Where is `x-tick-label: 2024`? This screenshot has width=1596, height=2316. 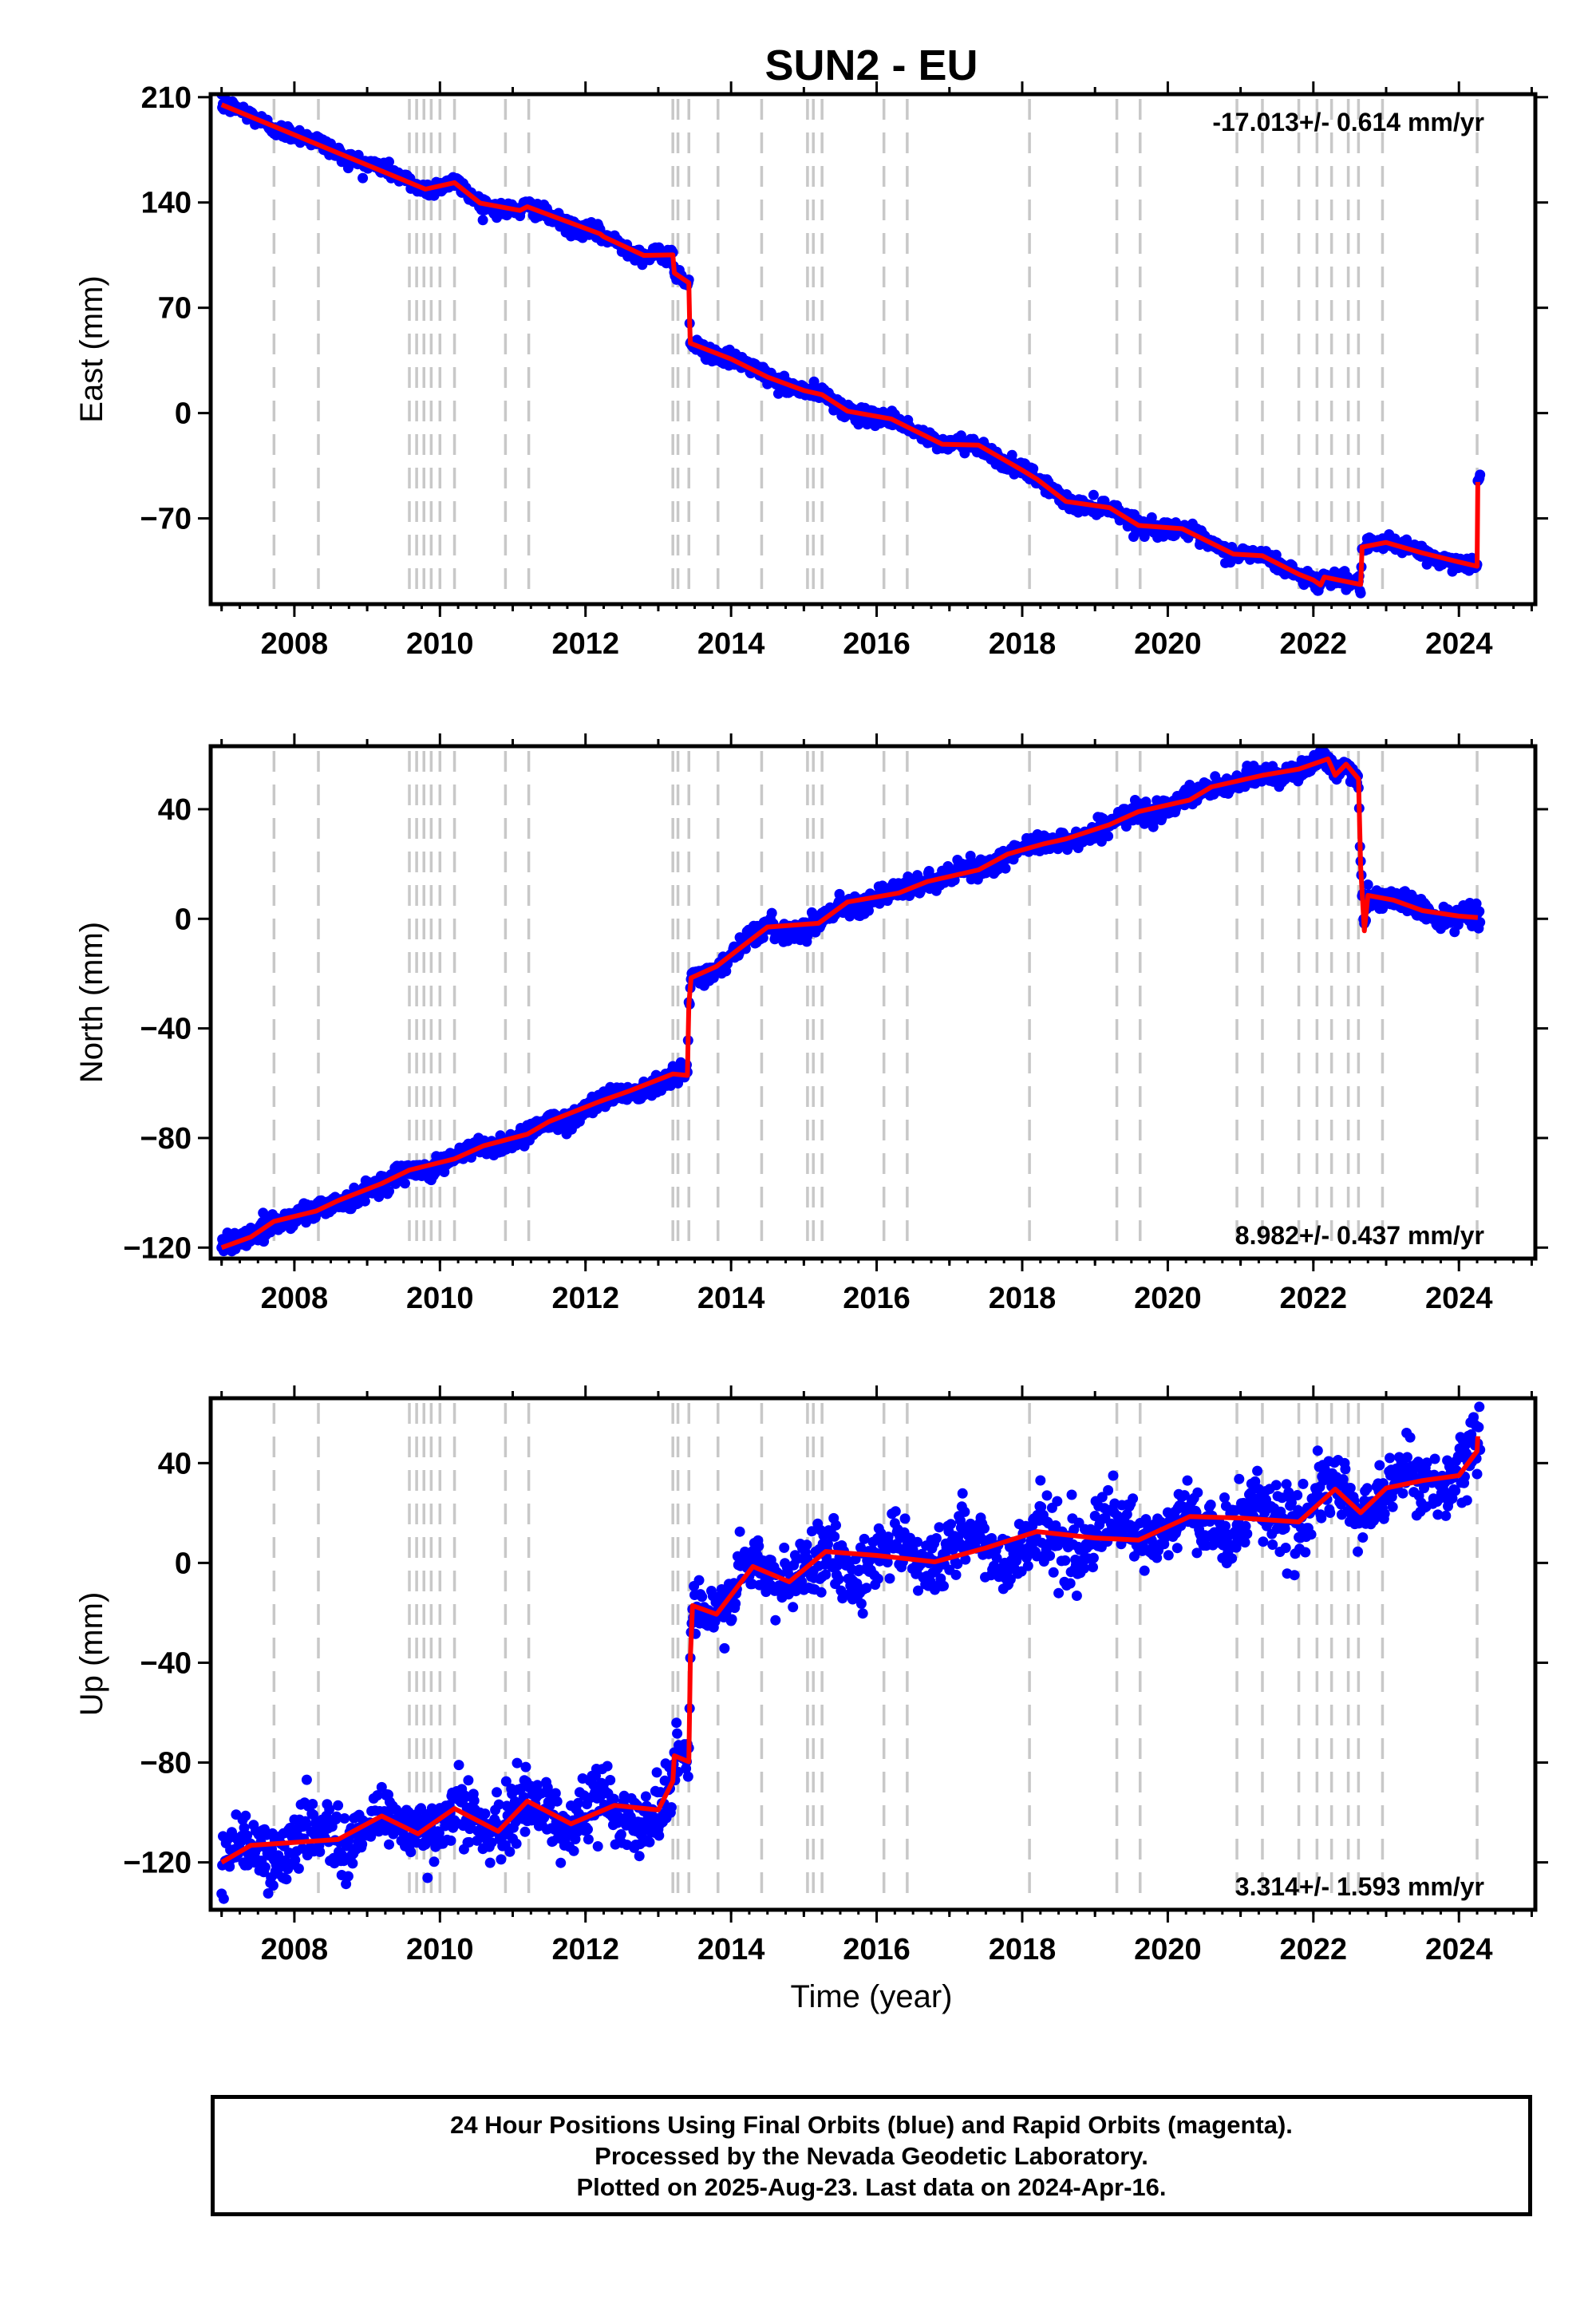
x-tick-label: 2024 is located at coordinates (1459, 644).